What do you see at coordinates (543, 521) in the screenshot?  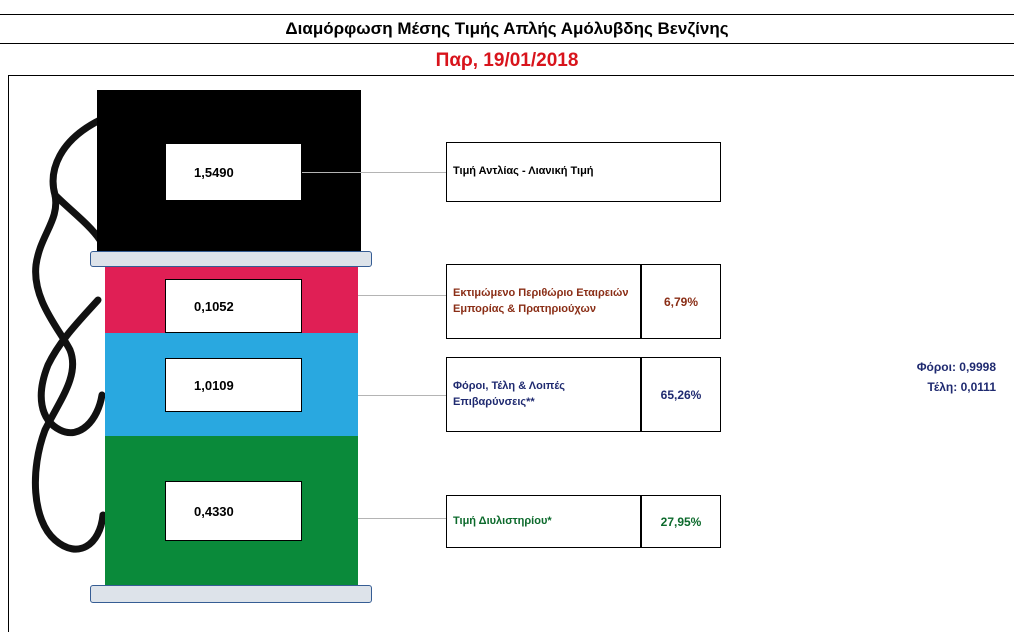 I see `refinery-label: Τιμή Διυλιστηρίου*` at bounding box center [543, 521].